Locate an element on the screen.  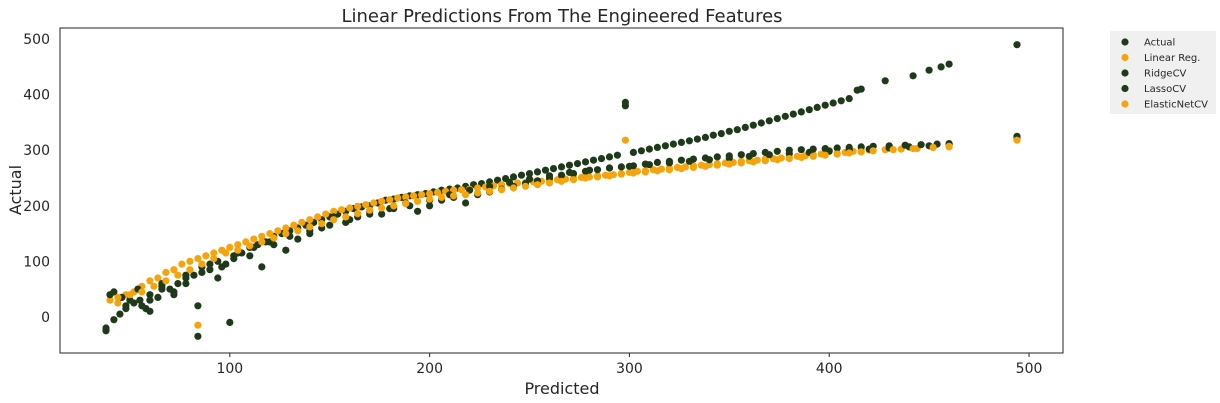
legend-label: Linear Reg. is located at coordinates (1172, 58).